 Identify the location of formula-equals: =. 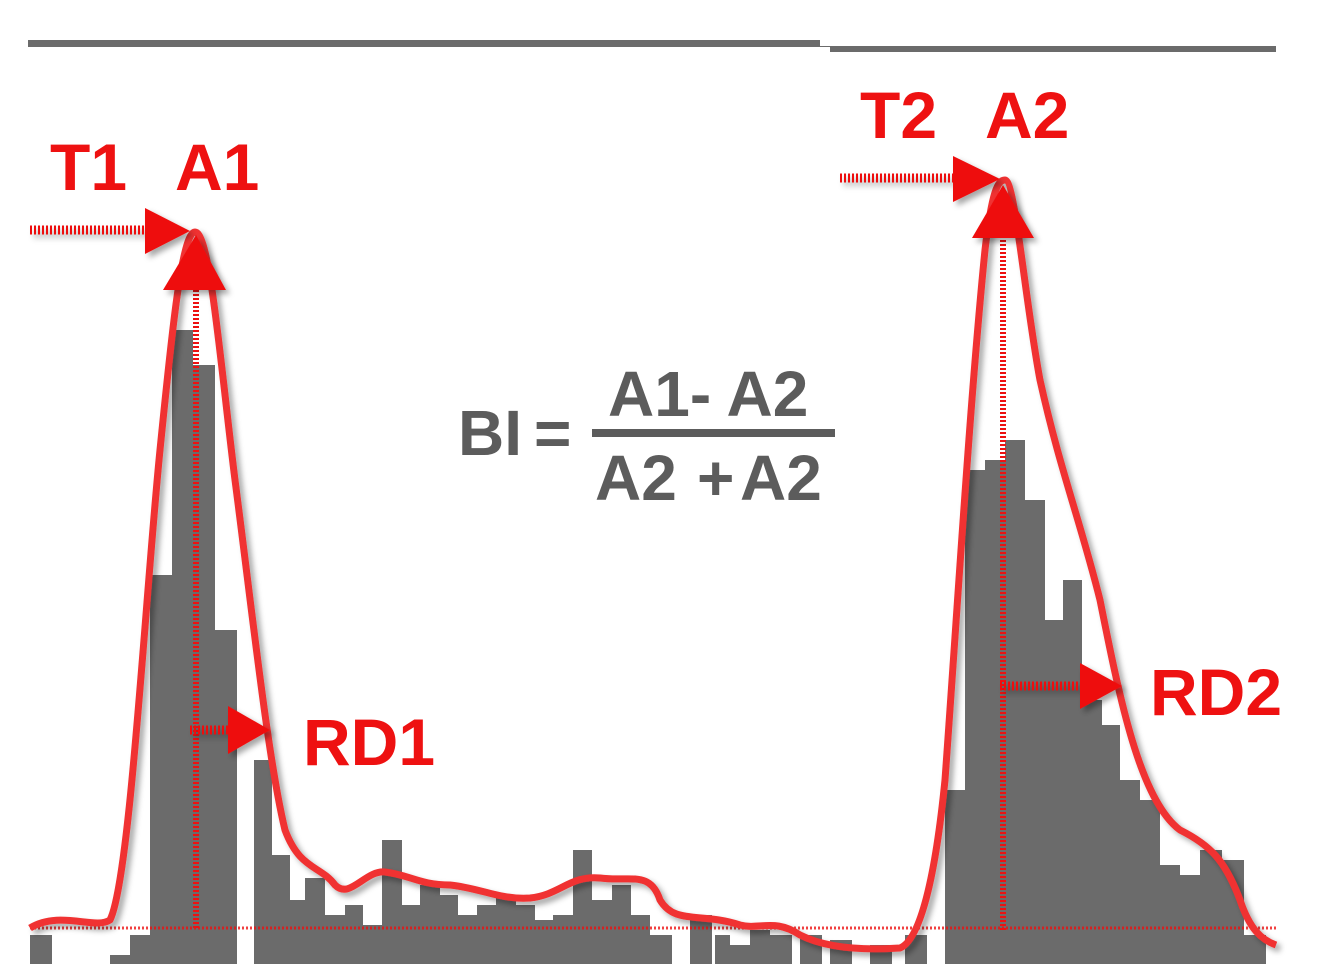
(552, 433).